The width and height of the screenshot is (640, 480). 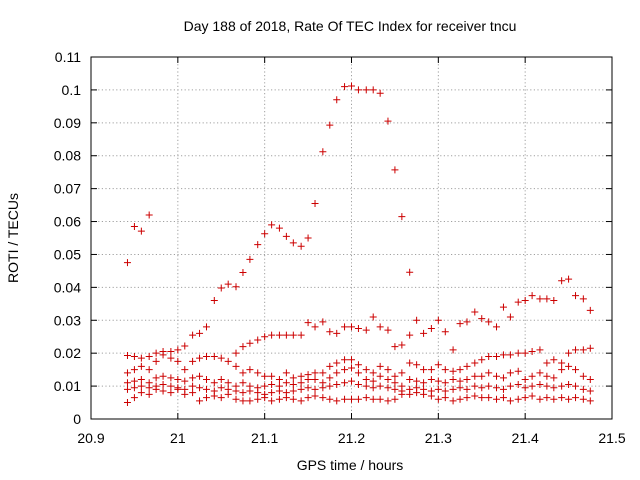 What do you see at coordinates (525, 438) in the screenshot?
I see `x-tick-label: 21.4` at bounding box center [525, 438].